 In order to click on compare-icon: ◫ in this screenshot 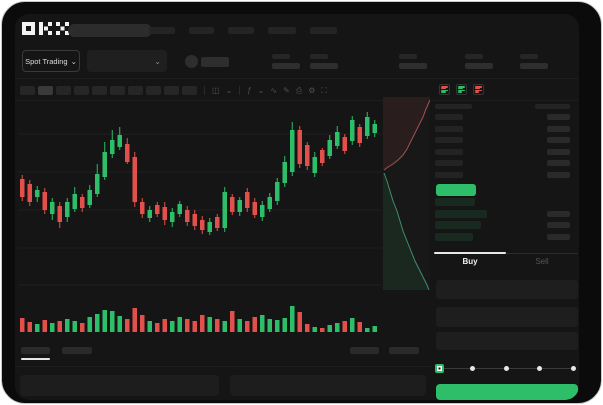, I will do `click(216, 90)`.